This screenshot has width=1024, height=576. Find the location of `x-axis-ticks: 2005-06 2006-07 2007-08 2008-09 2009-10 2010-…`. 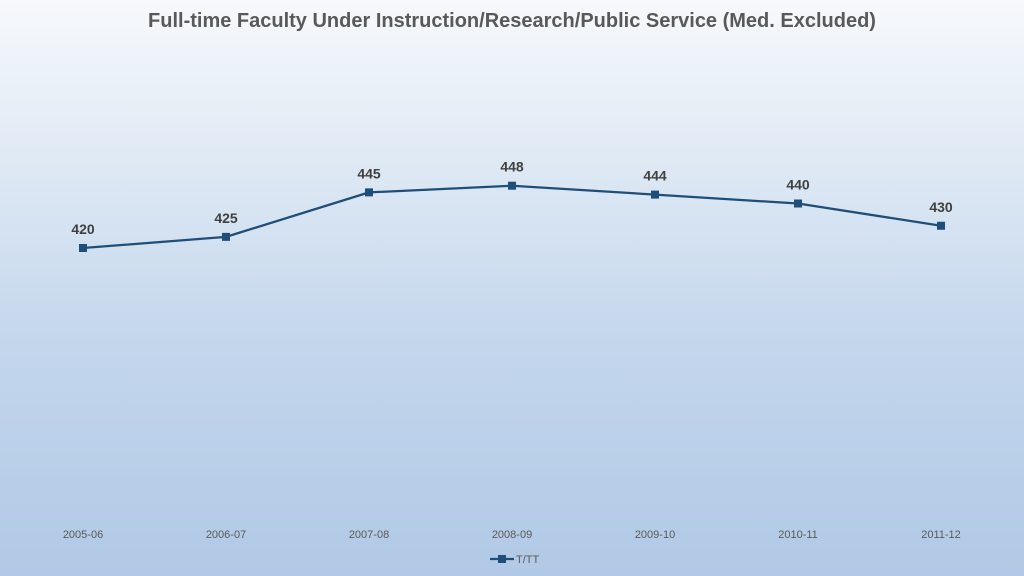

x-axis-ticks: 2005-06 2006-07 2007-08 2008-09 2009-10 2010-… is located at coordinates (512, 535).